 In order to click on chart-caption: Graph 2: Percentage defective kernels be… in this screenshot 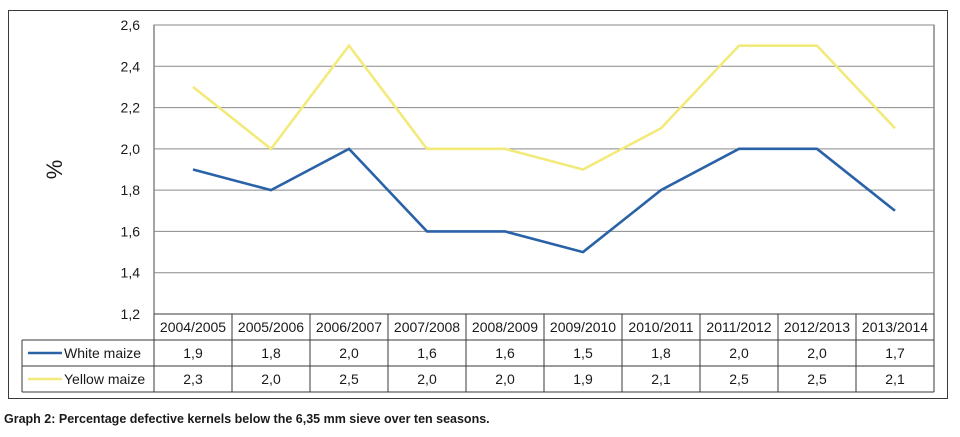, I will do `click(247, 419)`.